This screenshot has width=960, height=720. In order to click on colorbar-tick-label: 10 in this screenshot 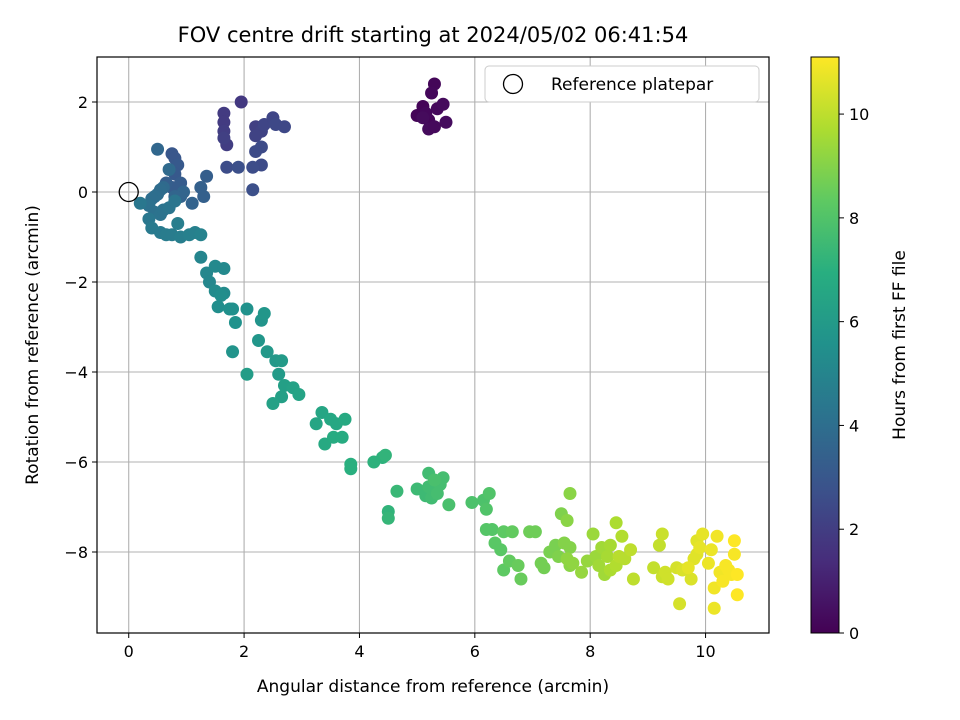, I will do `click(859, 114)`.